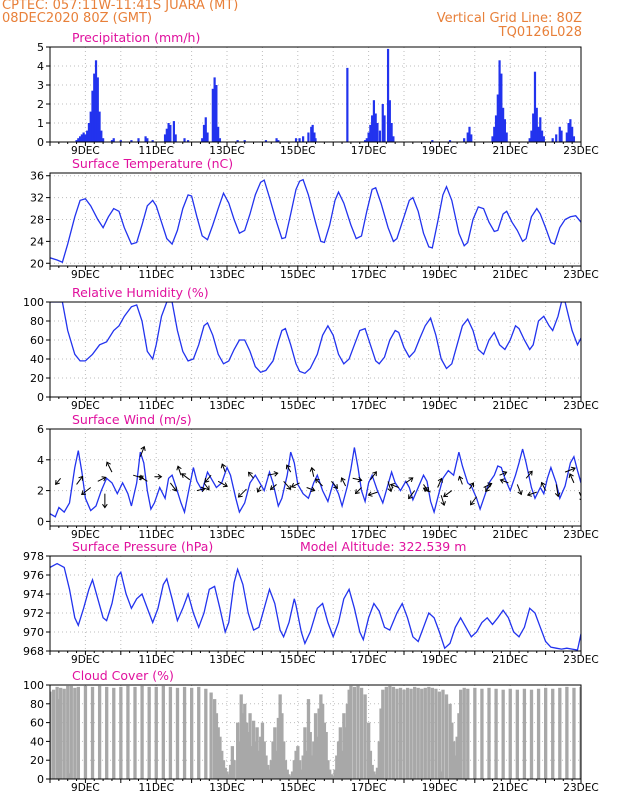  I want to click on x-tick-label: 13DEC, so click(226, 151).